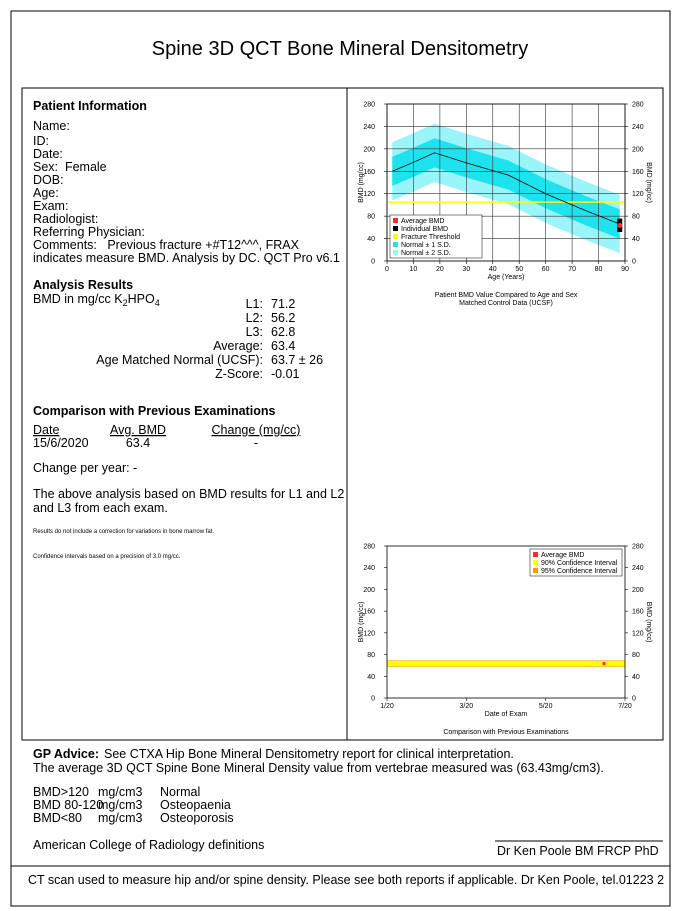 This screenshot has height=911, width=681. I want to click on y-tick-label: 40, so click(371, 239).